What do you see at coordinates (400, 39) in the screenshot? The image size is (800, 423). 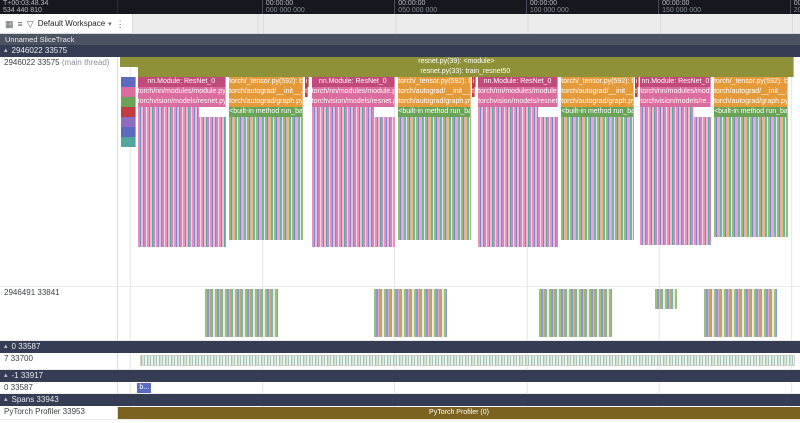 I see `track-header-unnamed-slicetrack: Unnamed SliceTrack` at bounding box center [400, 39].